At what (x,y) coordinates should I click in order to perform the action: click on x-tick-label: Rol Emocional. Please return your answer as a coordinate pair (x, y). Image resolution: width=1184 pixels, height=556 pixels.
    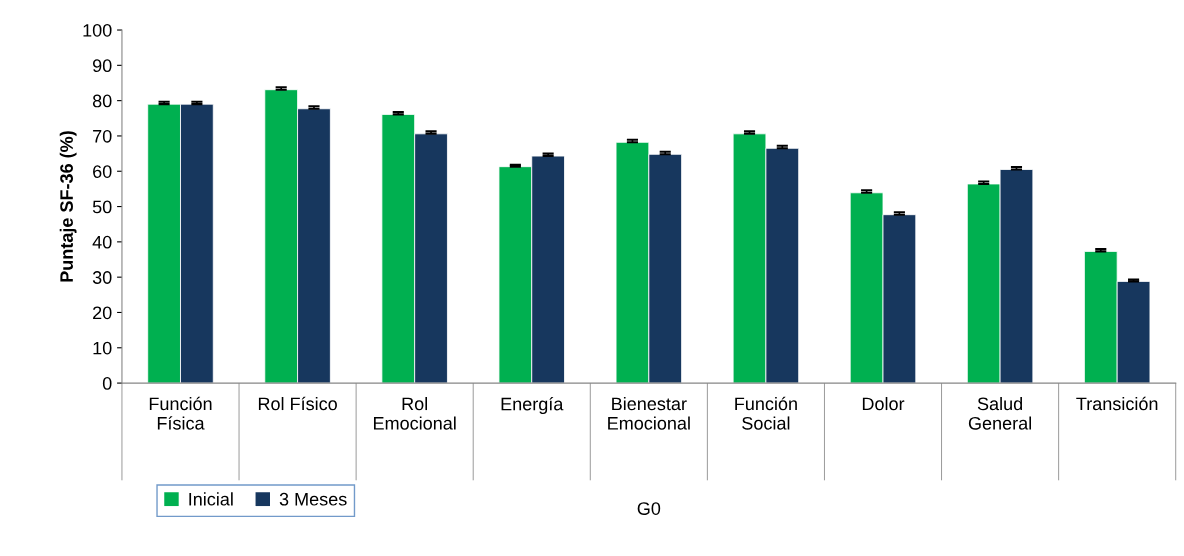
    Looking at the image, I should click on (415, 413).